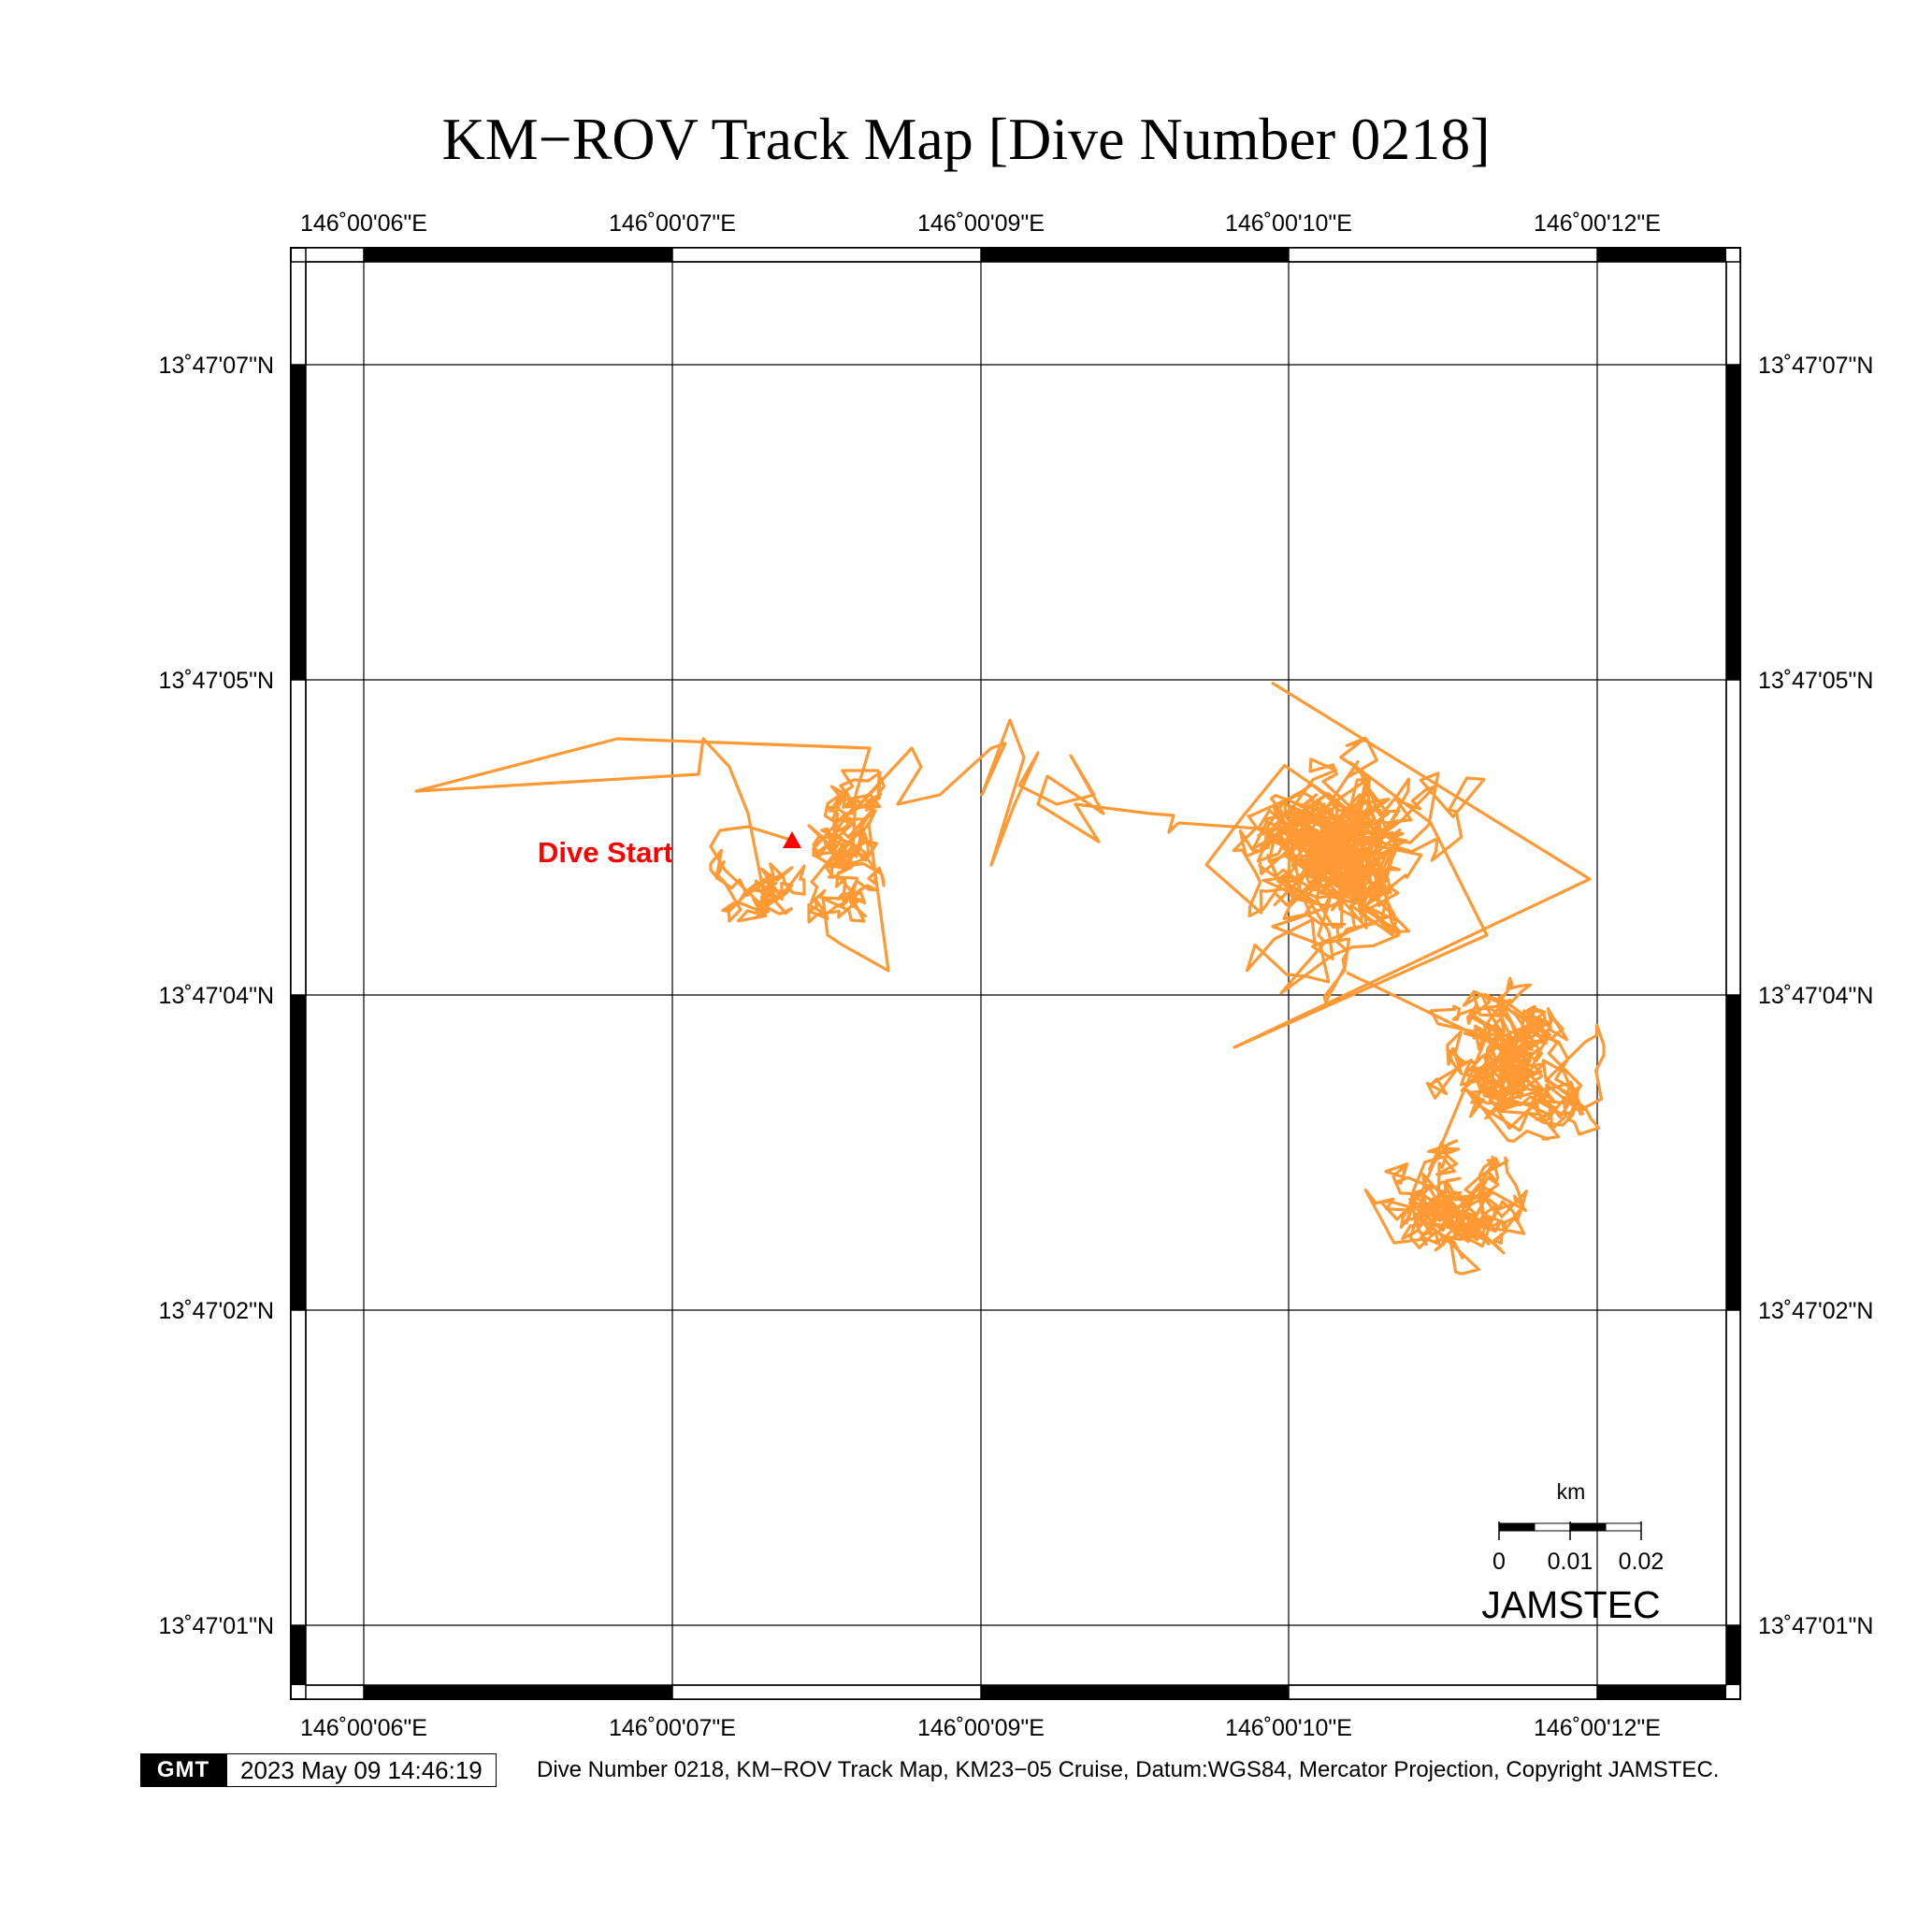 This screenshot has width=1932, height=1932. I want to click on scale-label: 0, so click(1499, 1562).